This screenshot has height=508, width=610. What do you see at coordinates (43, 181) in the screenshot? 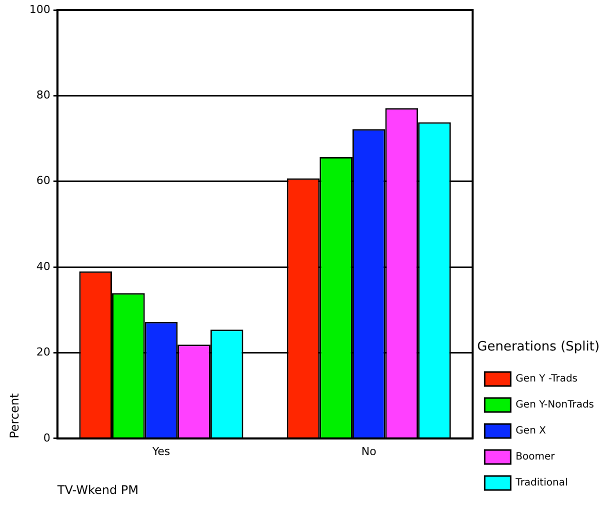
I see `y-tick-label: 60` at bounding box center [43, 181].